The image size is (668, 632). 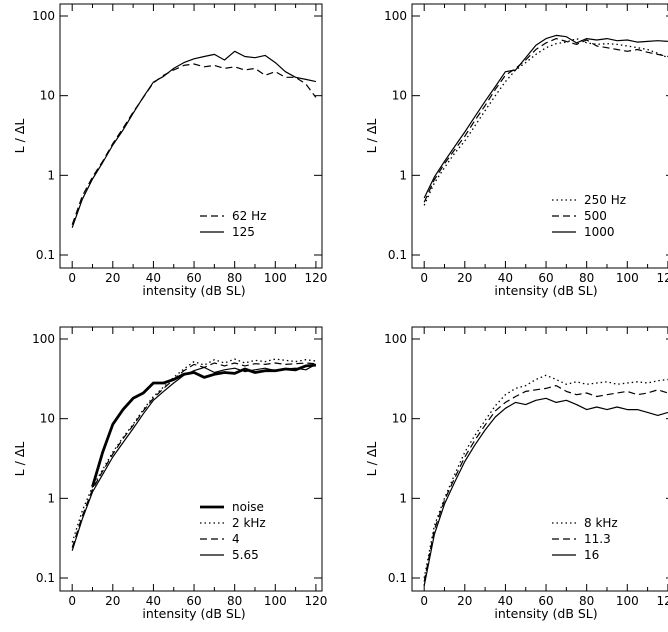 What do you see at coordinates (599, 232) in the screenshot?
I see `legend-label: 1000` at bounding box center [599, 232].